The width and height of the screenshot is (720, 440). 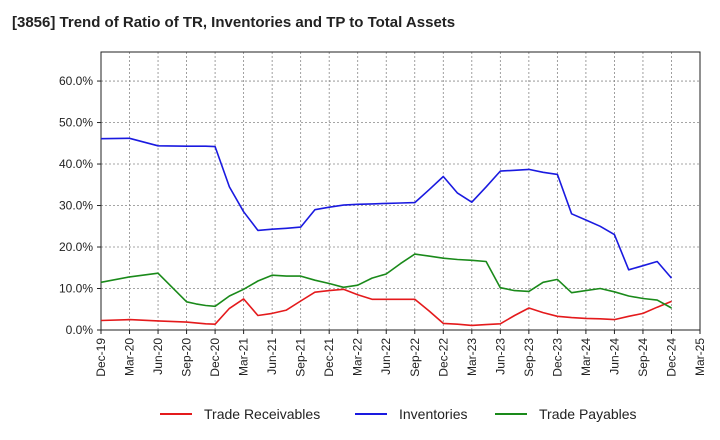 I want to click on series-line-trade-receivables, so click(x=386, y=307).